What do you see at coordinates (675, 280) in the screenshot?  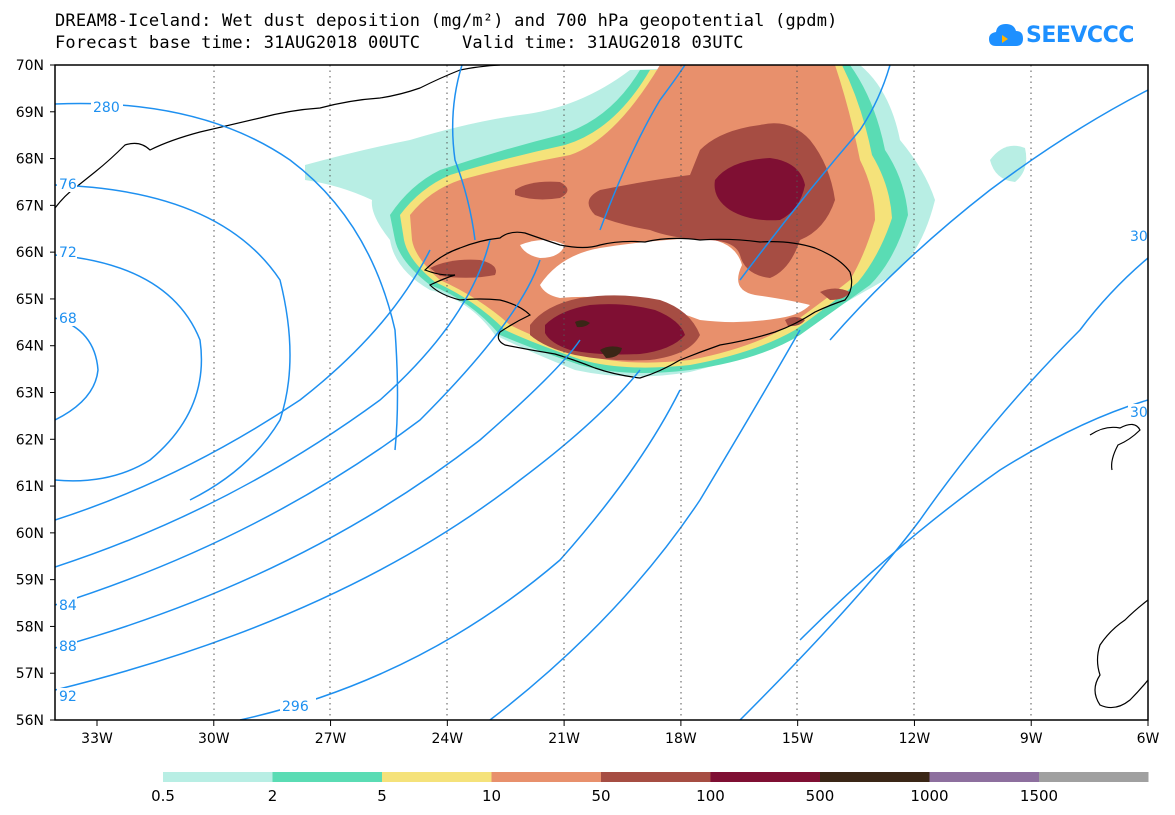 I see `dust-area-clear-interior` at bounding box center [675, 280].